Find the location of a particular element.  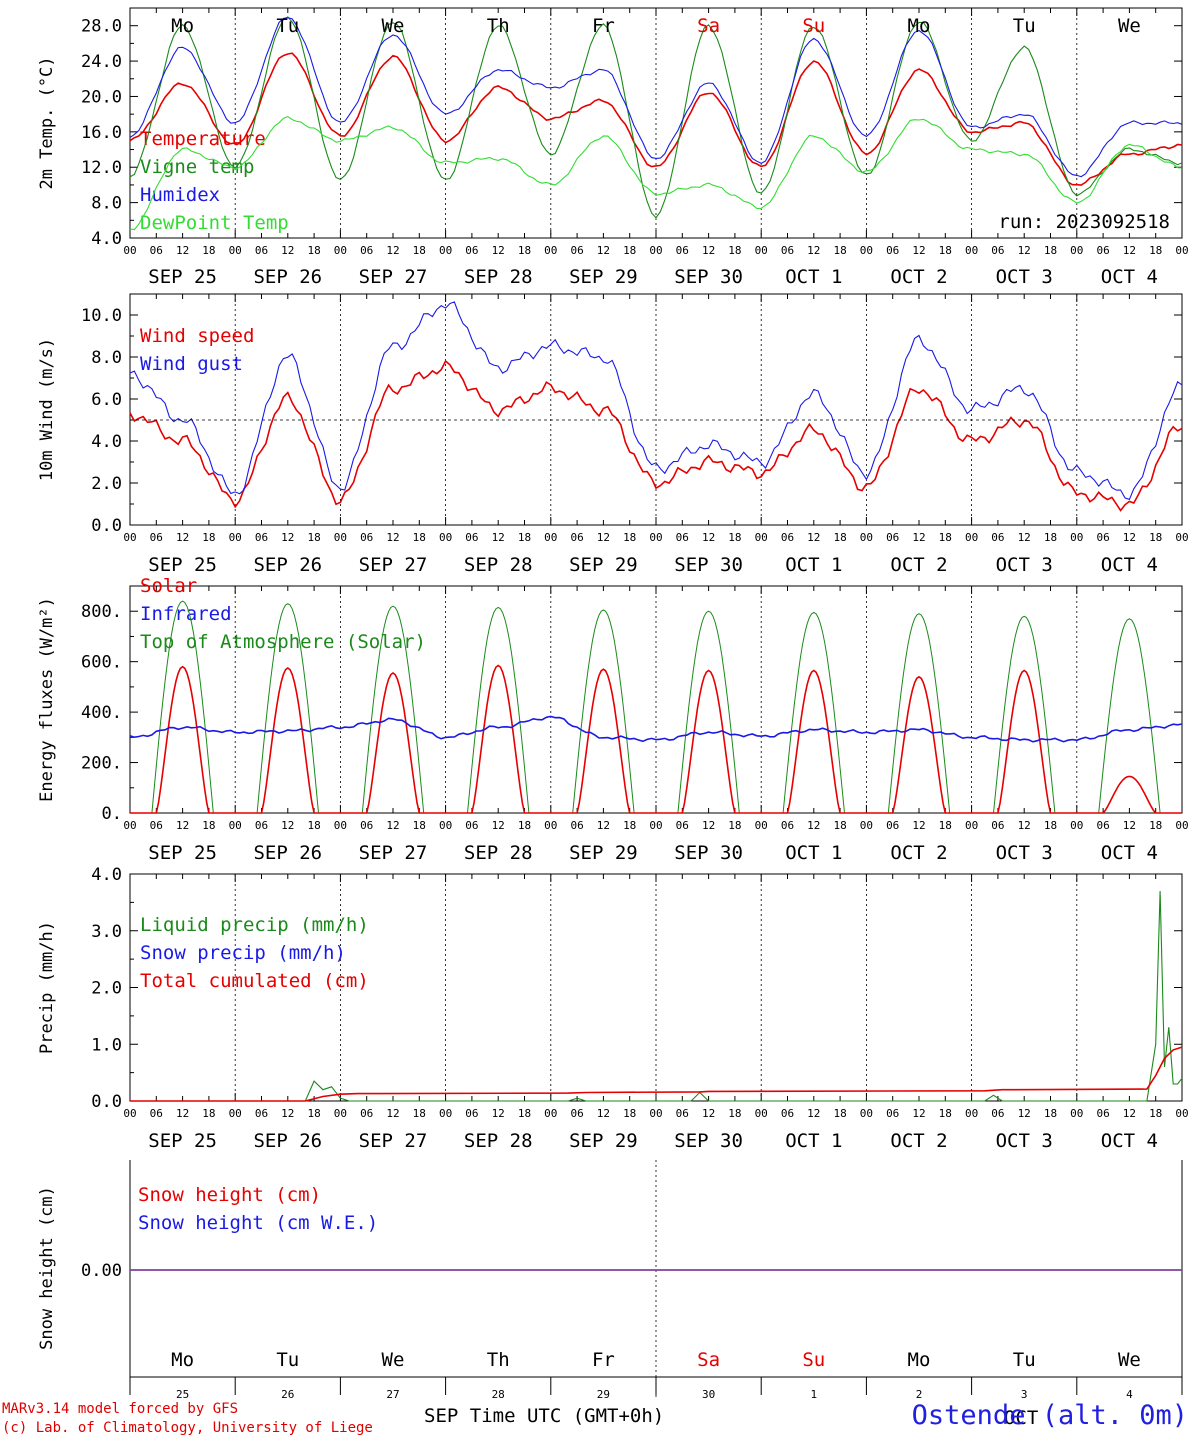

station-name: Ostende (alt. 0m) is located at coordinates (1049, 1415).